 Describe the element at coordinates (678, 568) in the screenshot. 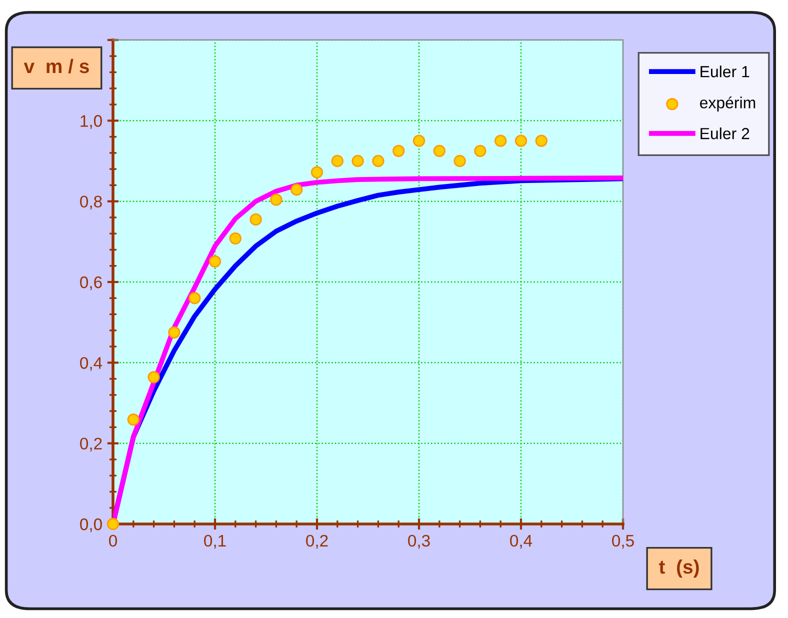

I see `x-axis-title: t (s)` at that location.